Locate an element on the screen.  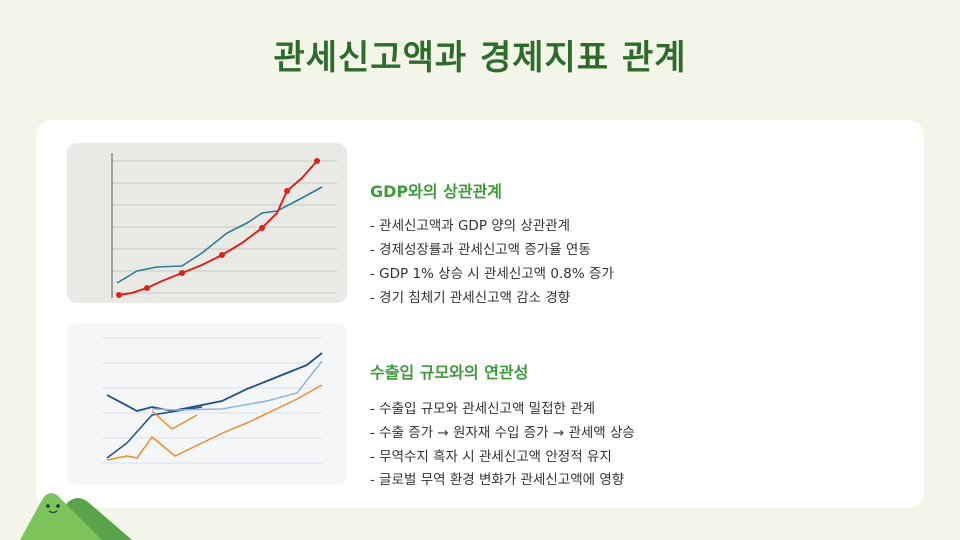
slide-title: 관세신고액과 경제지표 관계 is located at coordinates (480, 58).